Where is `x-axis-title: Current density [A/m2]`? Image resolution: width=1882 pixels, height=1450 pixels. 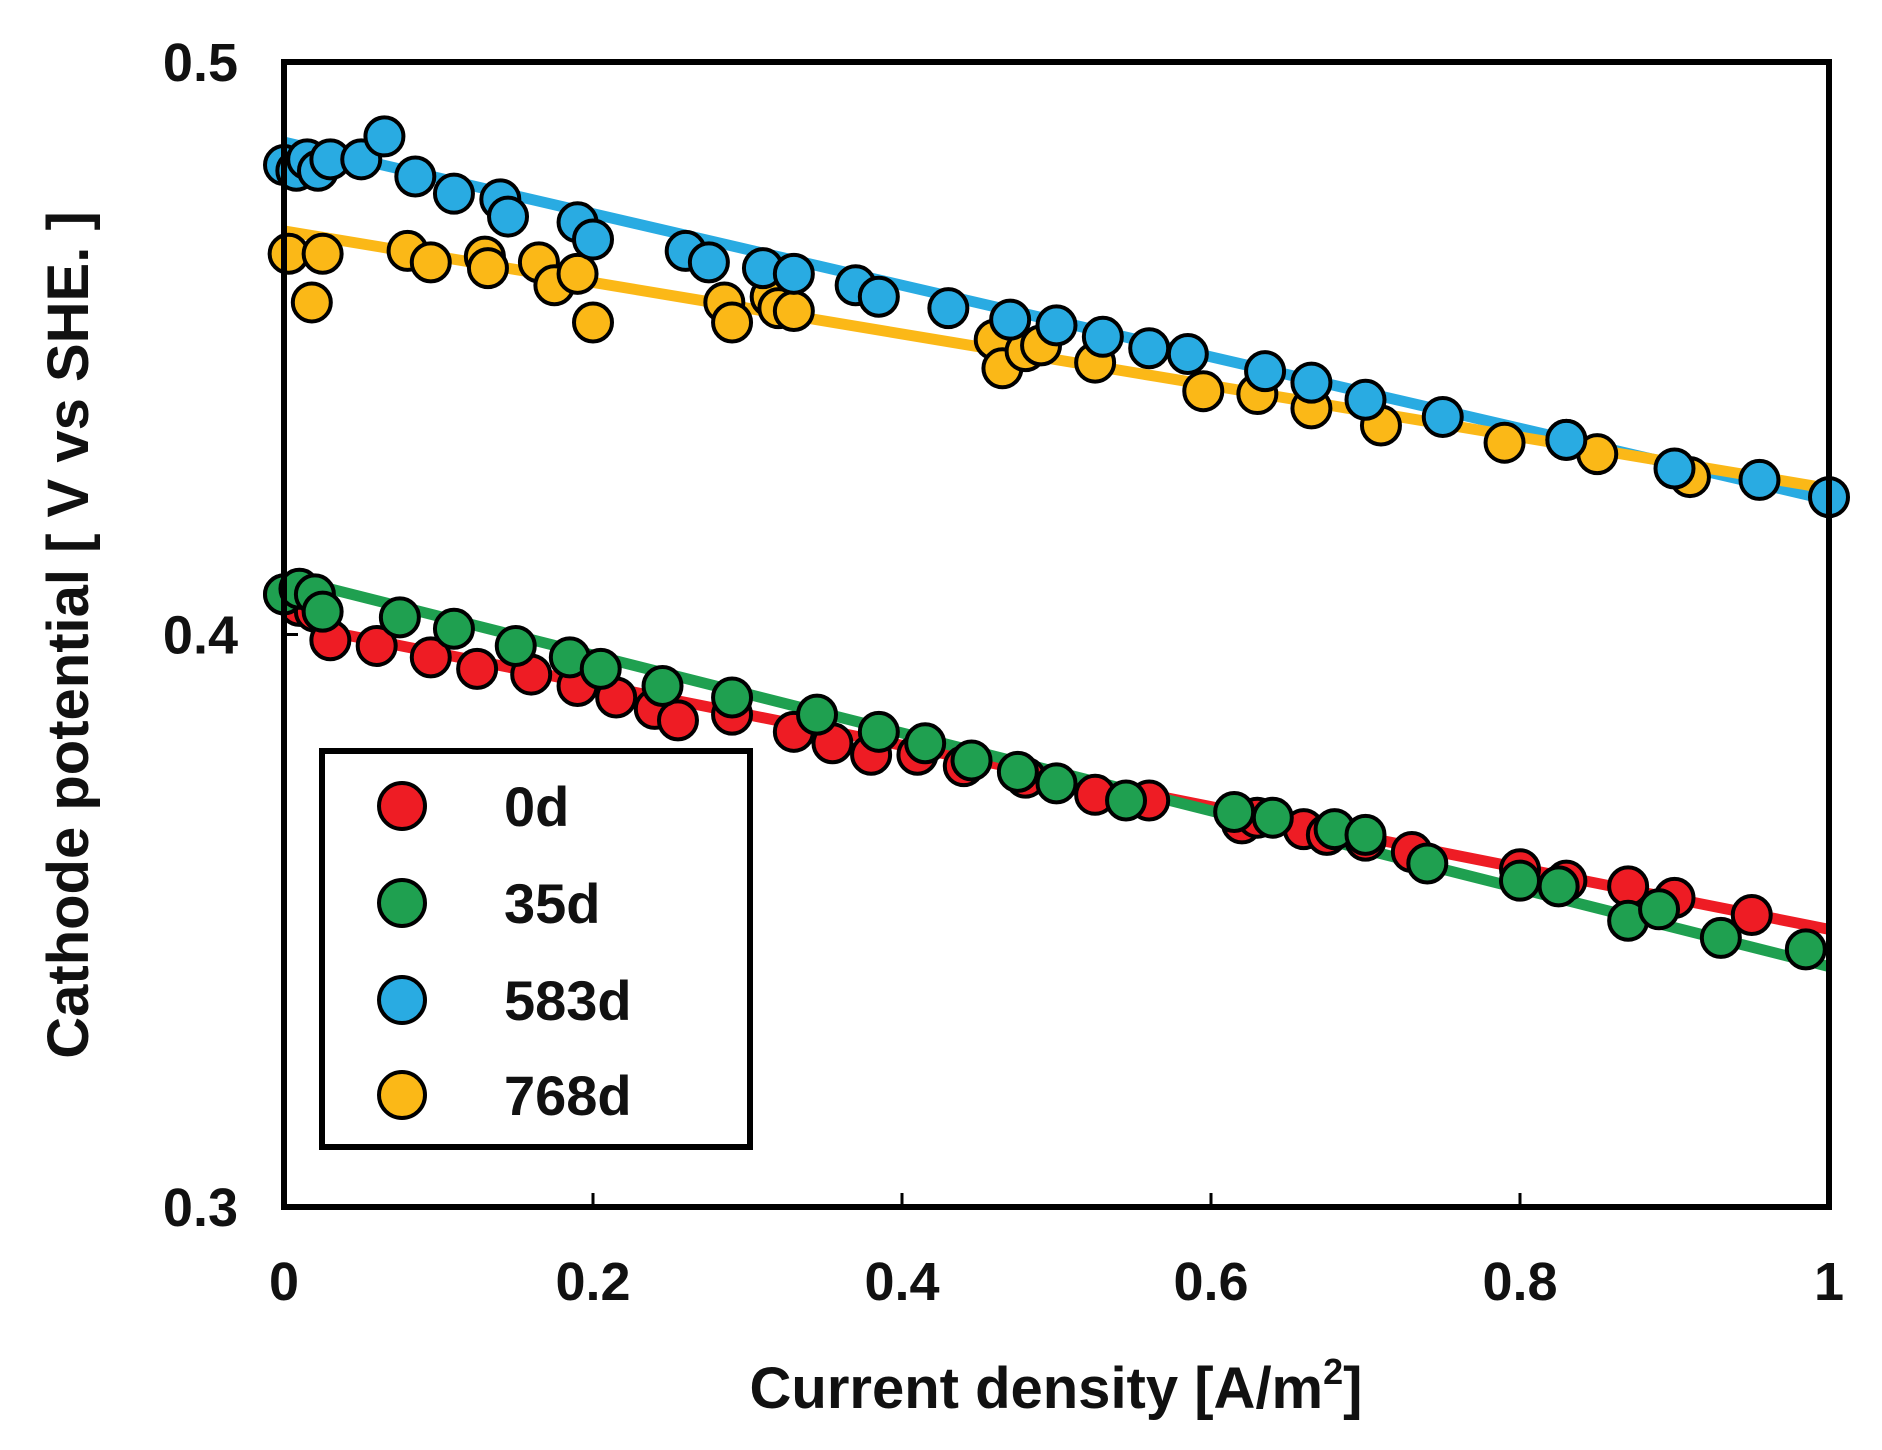 x-axis-title: Current density [A/m2] is located at coordinates (1056, 1386).